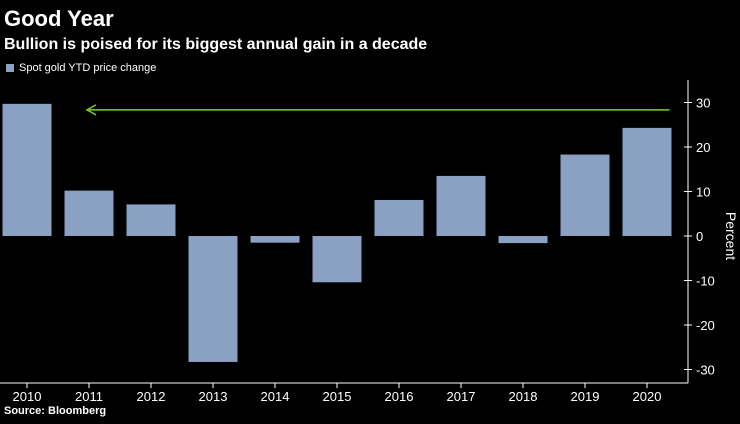 The height and width of the screenshot is (424, 740). Describe the element at coordinates (461, 396) in the screenshot. I see `x-tick-label: 2017` at that location.